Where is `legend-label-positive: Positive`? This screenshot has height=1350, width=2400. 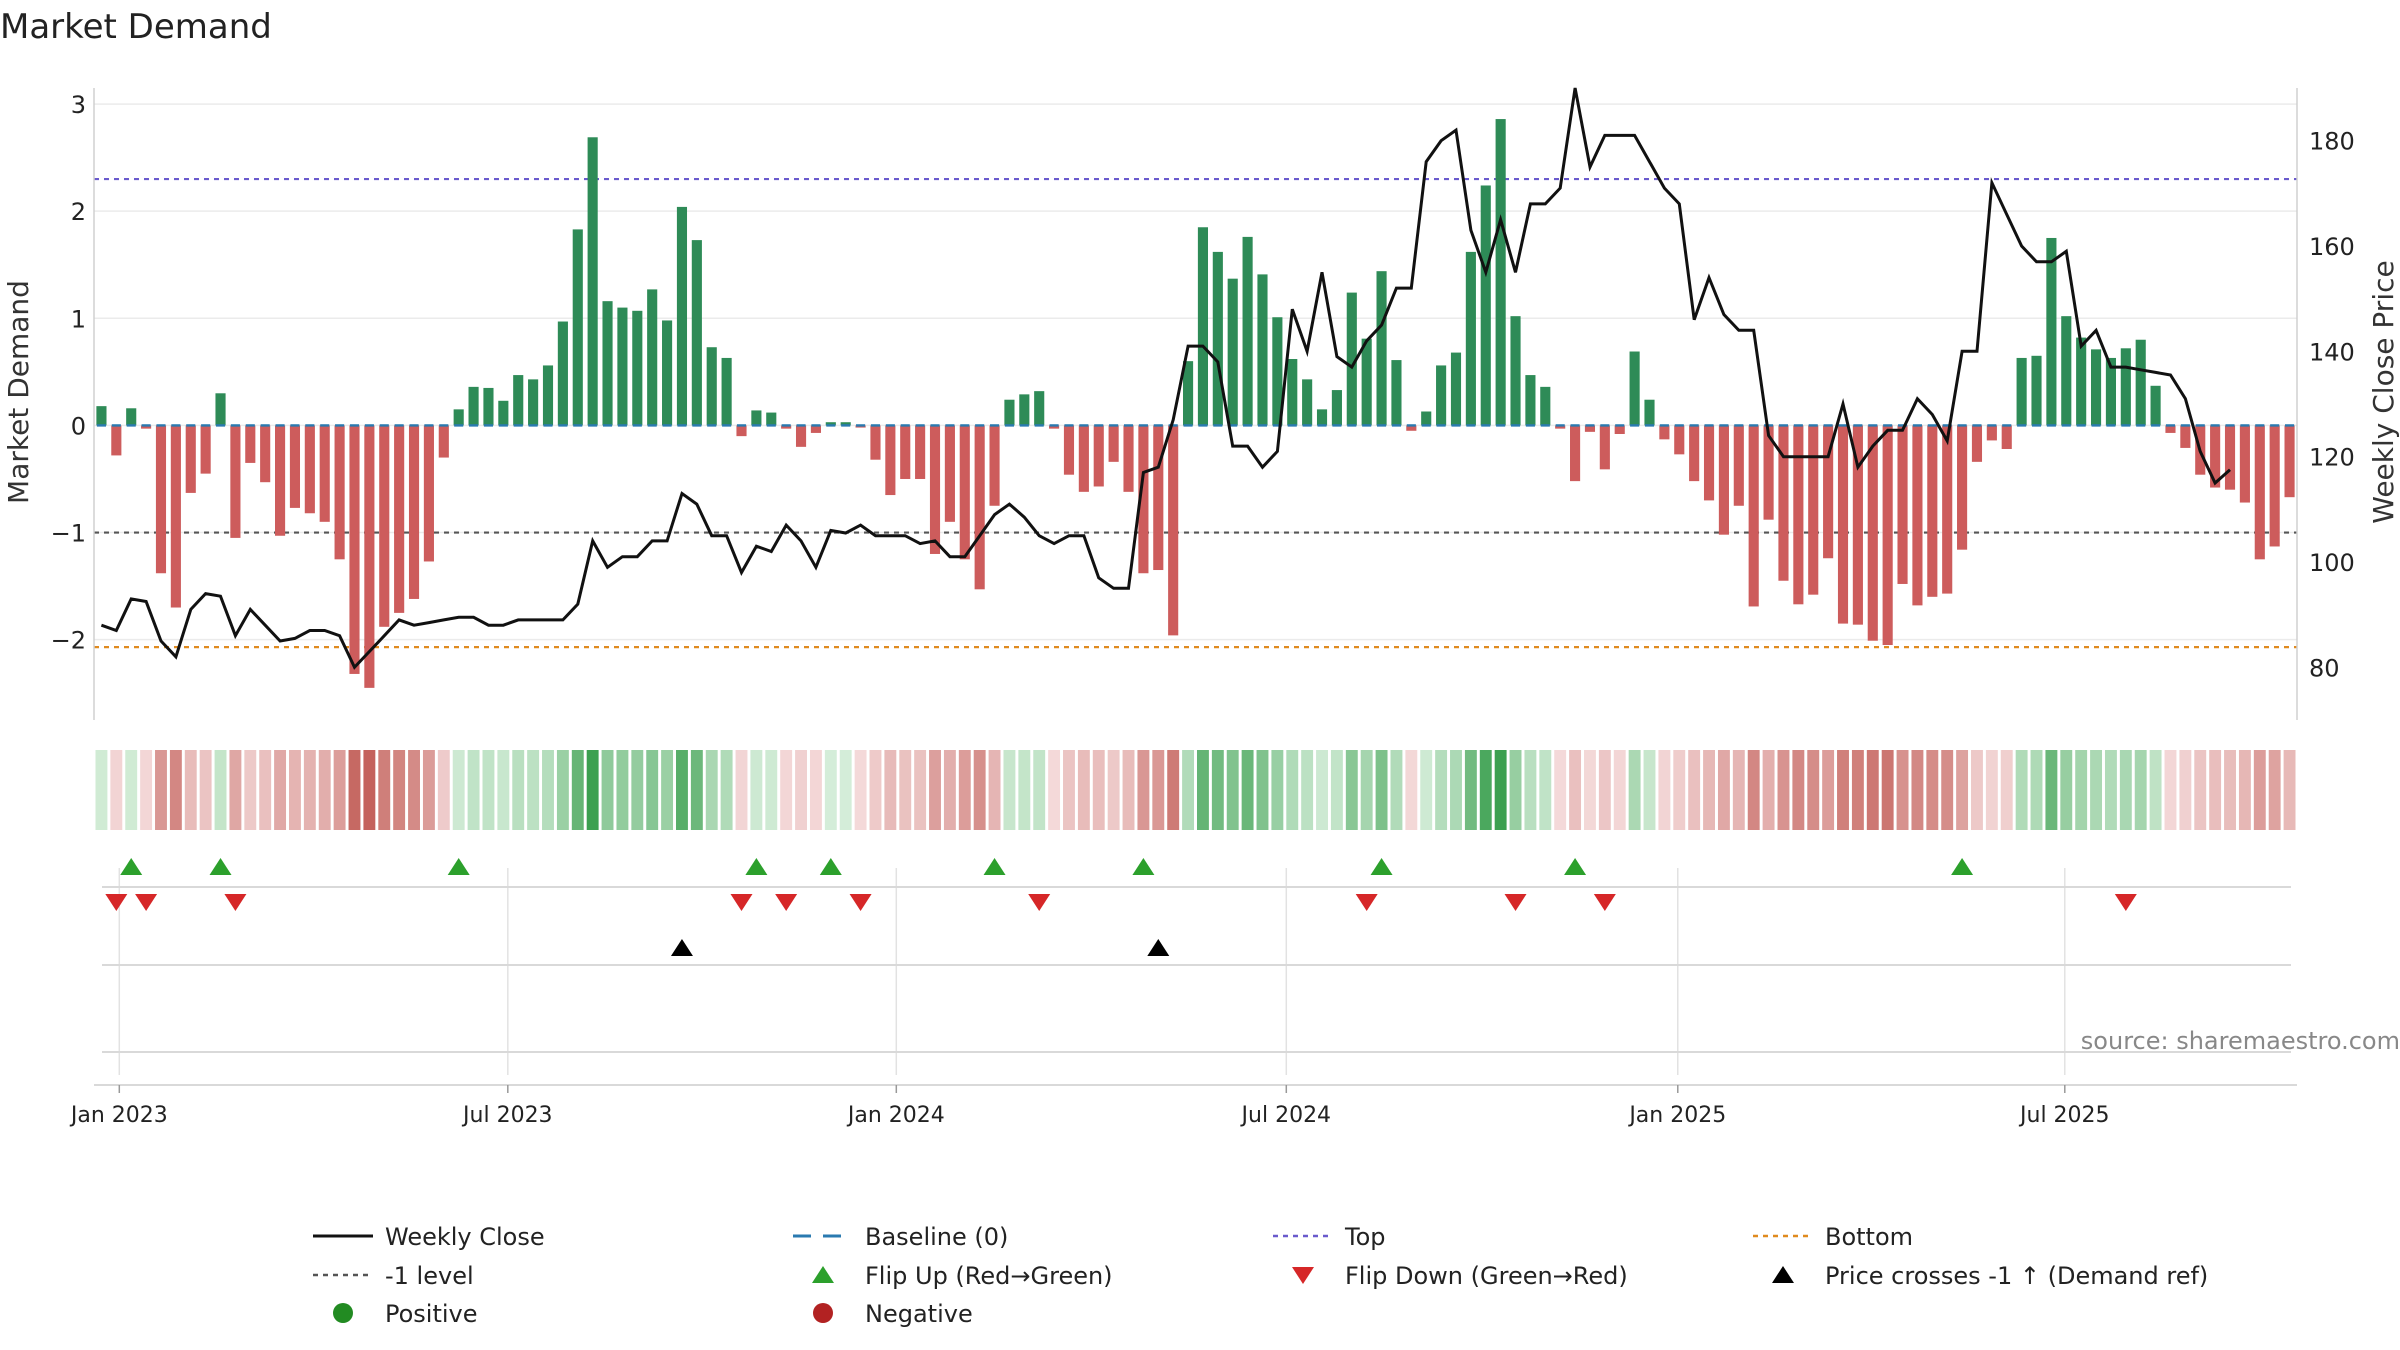 legend-label-positive: Positive is located at coordinates (431, 1314).